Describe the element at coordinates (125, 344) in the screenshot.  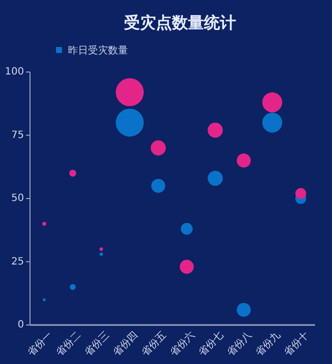
I see `x-tick-label: 省份四` at that location.